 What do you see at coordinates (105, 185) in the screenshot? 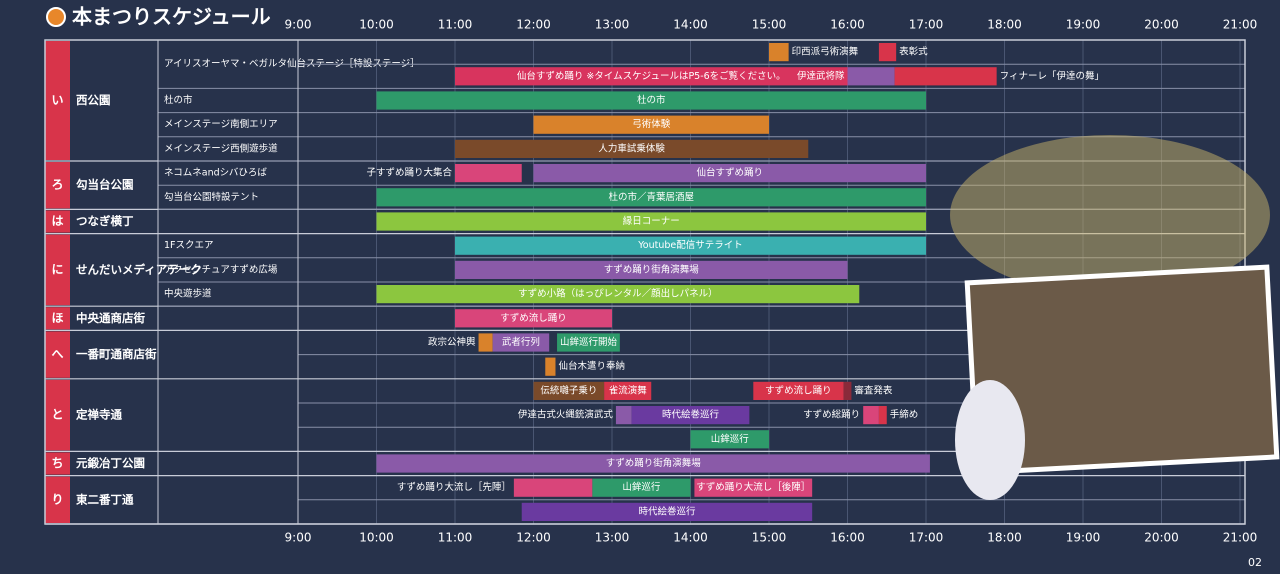
I see `area-name: 勾当台公園` at bounding box center [105, 185].